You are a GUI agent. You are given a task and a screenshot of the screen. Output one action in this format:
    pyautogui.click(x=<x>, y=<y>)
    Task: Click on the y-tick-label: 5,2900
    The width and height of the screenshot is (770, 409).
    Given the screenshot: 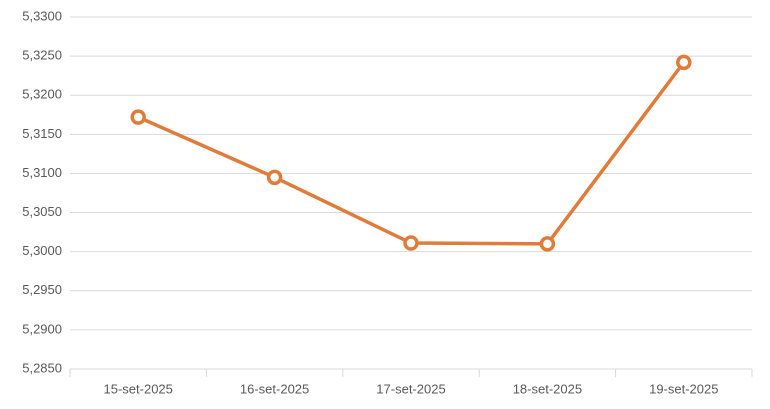 What is the action you would take?
    pyautogui.click(x=42, y=328)
    